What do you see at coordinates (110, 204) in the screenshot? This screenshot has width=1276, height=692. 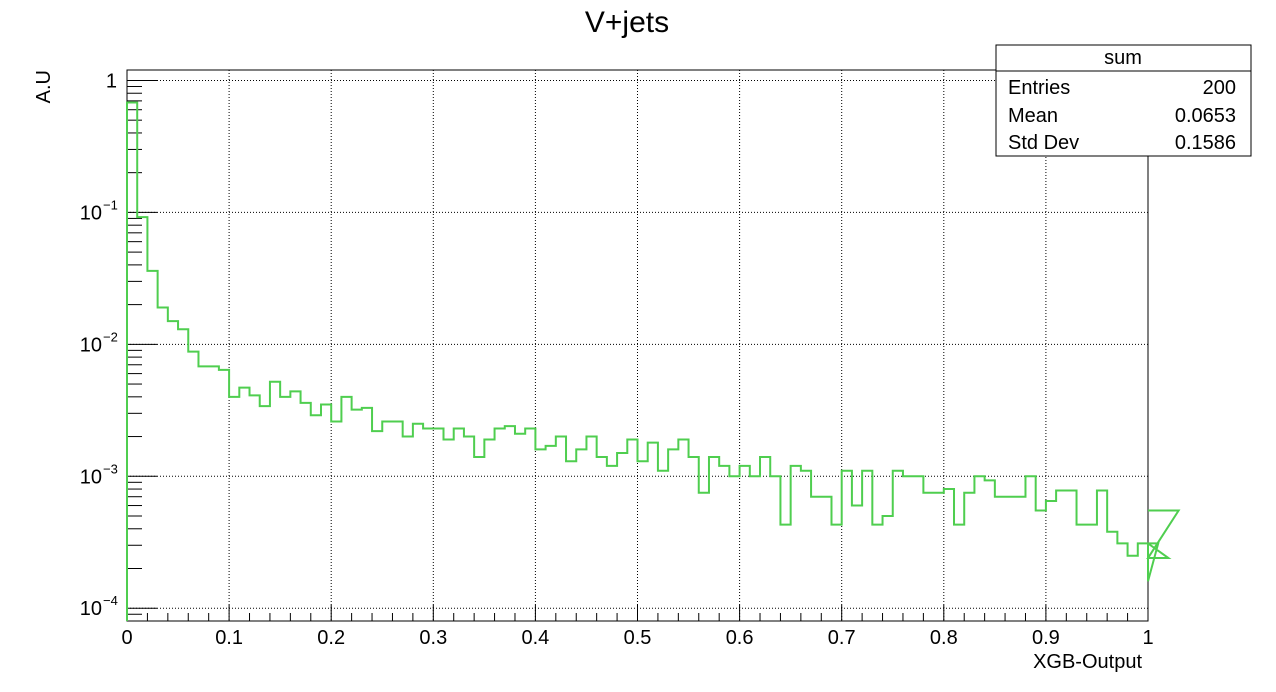 I see `y-tick-exponent: −1` at bounding box center [110, 204].